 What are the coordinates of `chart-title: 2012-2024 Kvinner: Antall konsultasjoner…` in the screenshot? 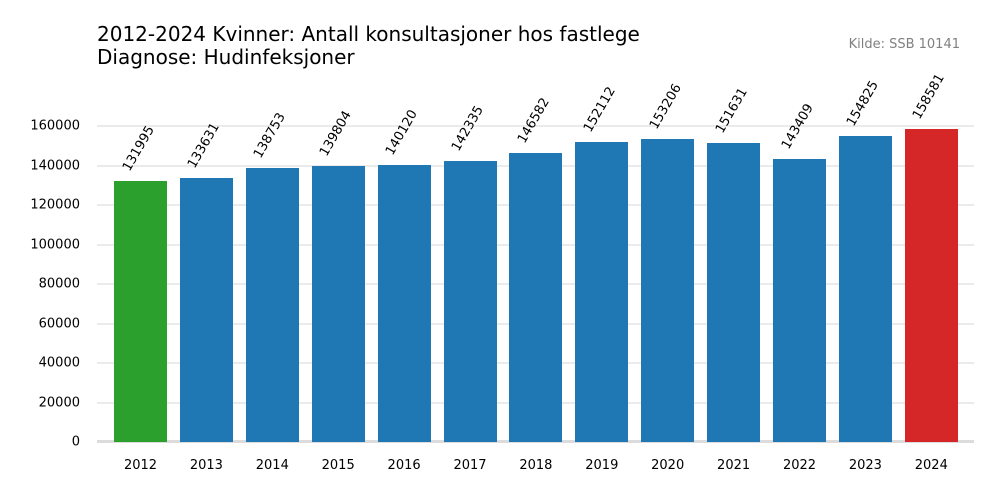 It's located at (368, 46).